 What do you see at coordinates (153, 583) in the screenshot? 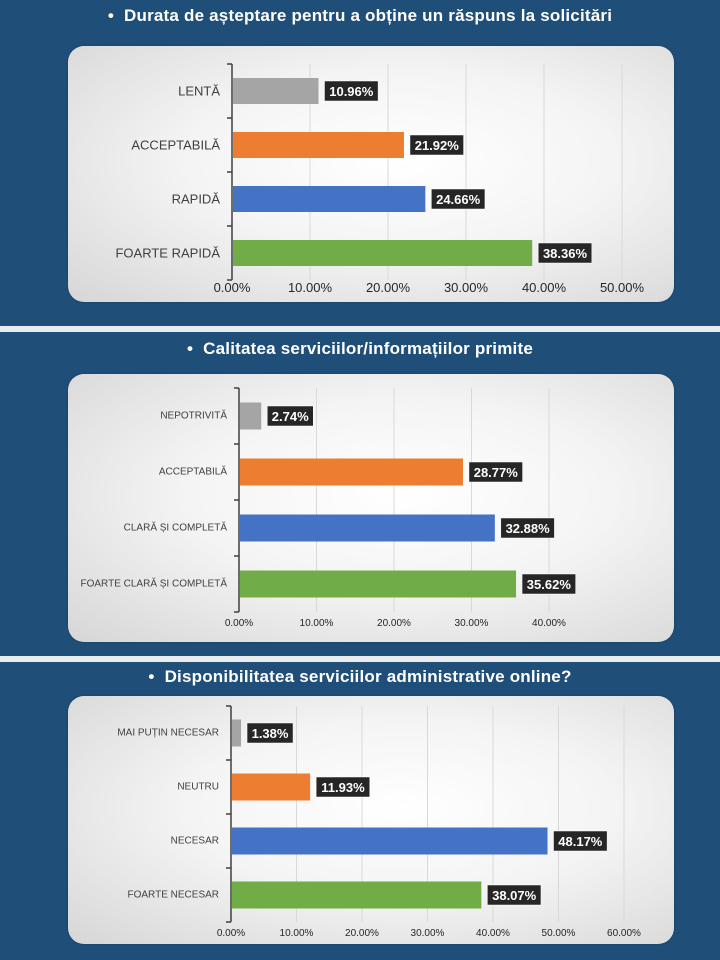
I see `category-label: FOARTE CLARĂ ȘI COMPLETĂ` at bounding box center [153, 583].